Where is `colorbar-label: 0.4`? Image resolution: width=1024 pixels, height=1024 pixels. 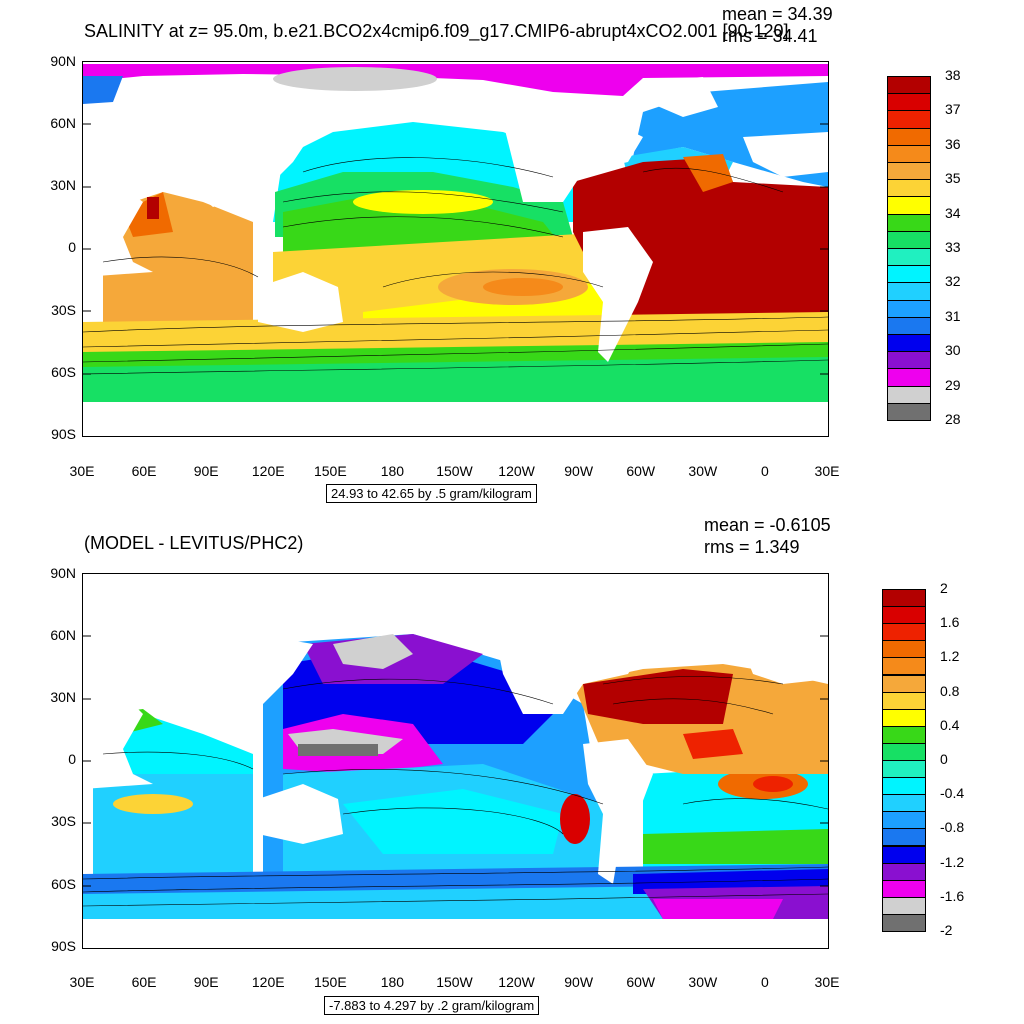 colorbar-label: 0.4 is located at coordinates (950, 724).